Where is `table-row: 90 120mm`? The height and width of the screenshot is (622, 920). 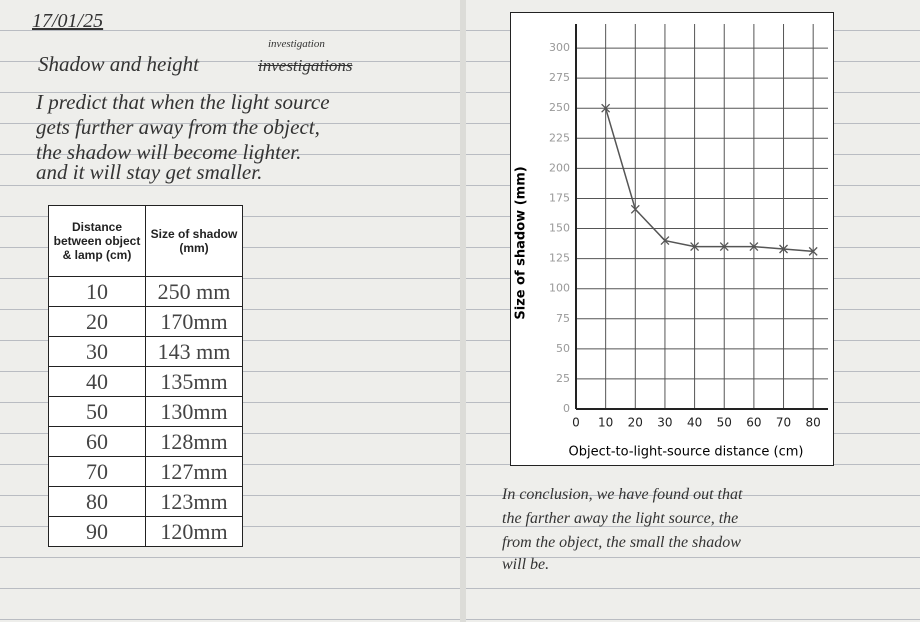 table-row: 90 120mm is located at coordinates (145, 531).